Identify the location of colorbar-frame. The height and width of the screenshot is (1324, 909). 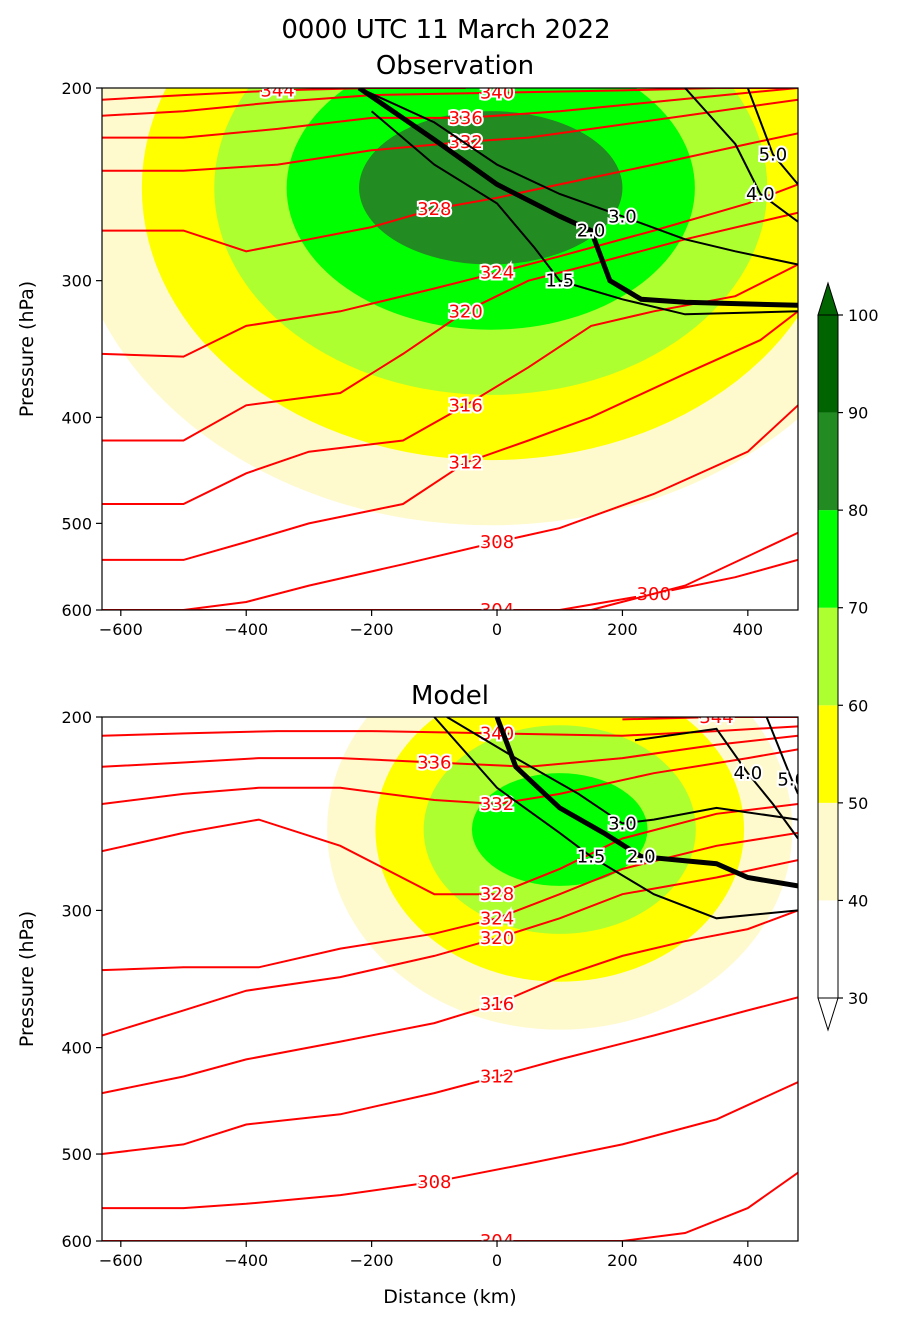
(828, 656).